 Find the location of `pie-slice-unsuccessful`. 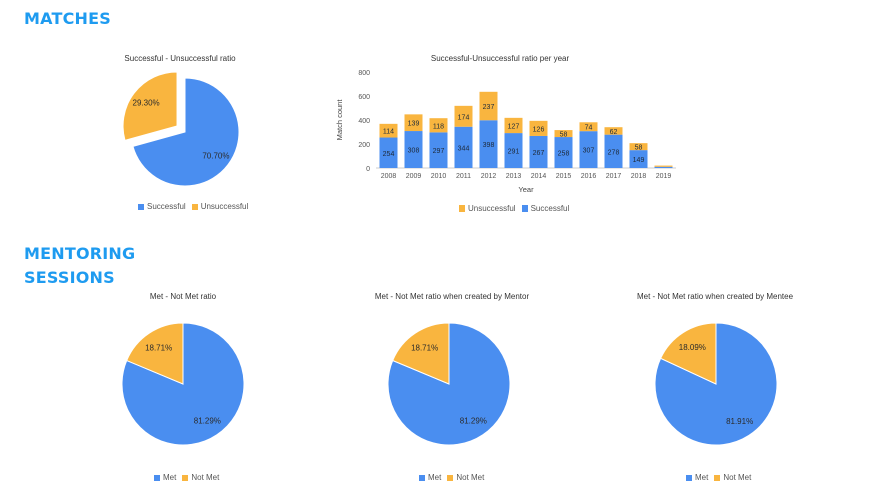

pie-slice-unsuccessful is located at coordinates (150, 106).